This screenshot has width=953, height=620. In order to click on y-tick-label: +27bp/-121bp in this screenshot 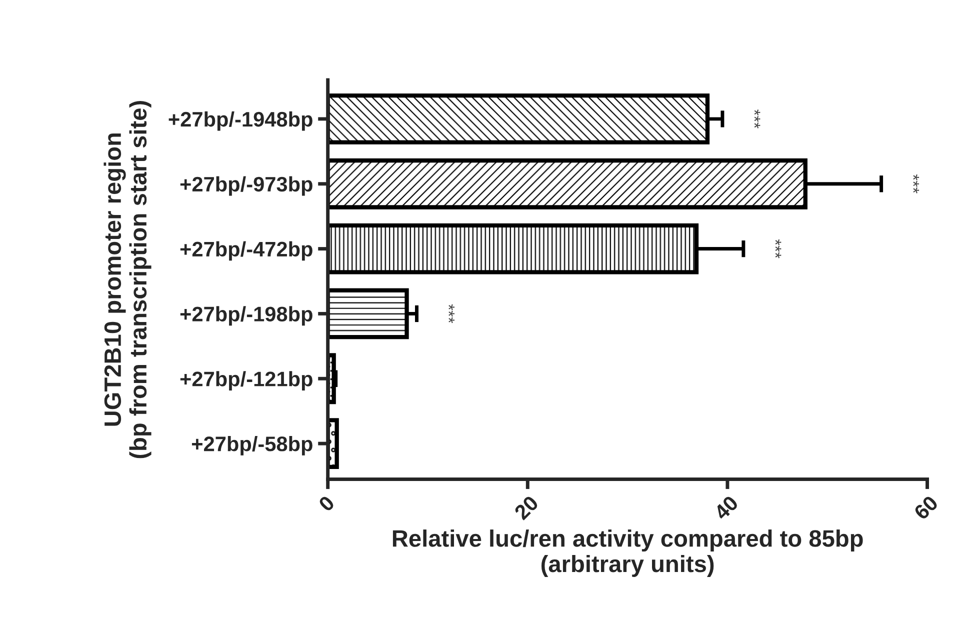, I will do `click(246, 380)`.